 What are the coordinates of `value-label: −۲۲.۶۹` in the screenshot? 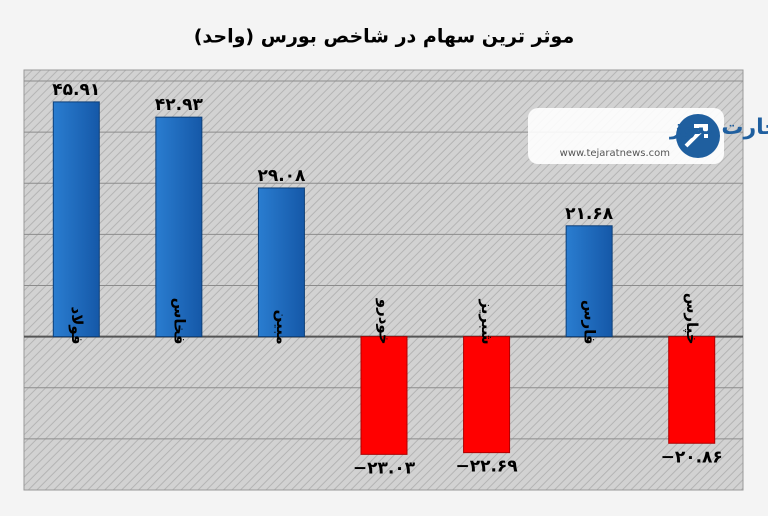 It's located at (486, 467).